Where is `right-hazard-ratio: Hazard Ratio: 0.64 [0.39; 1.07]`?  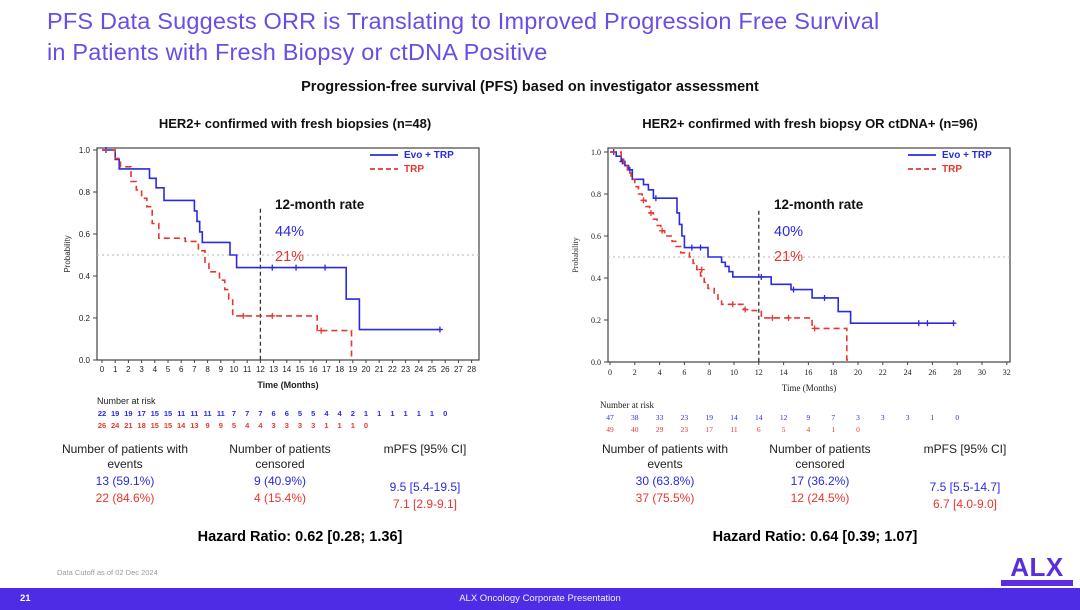 right-hazard-ratio: Hazard Ratio: 0.64 [0.39; 1.07] is located at coordinates (815, 537).